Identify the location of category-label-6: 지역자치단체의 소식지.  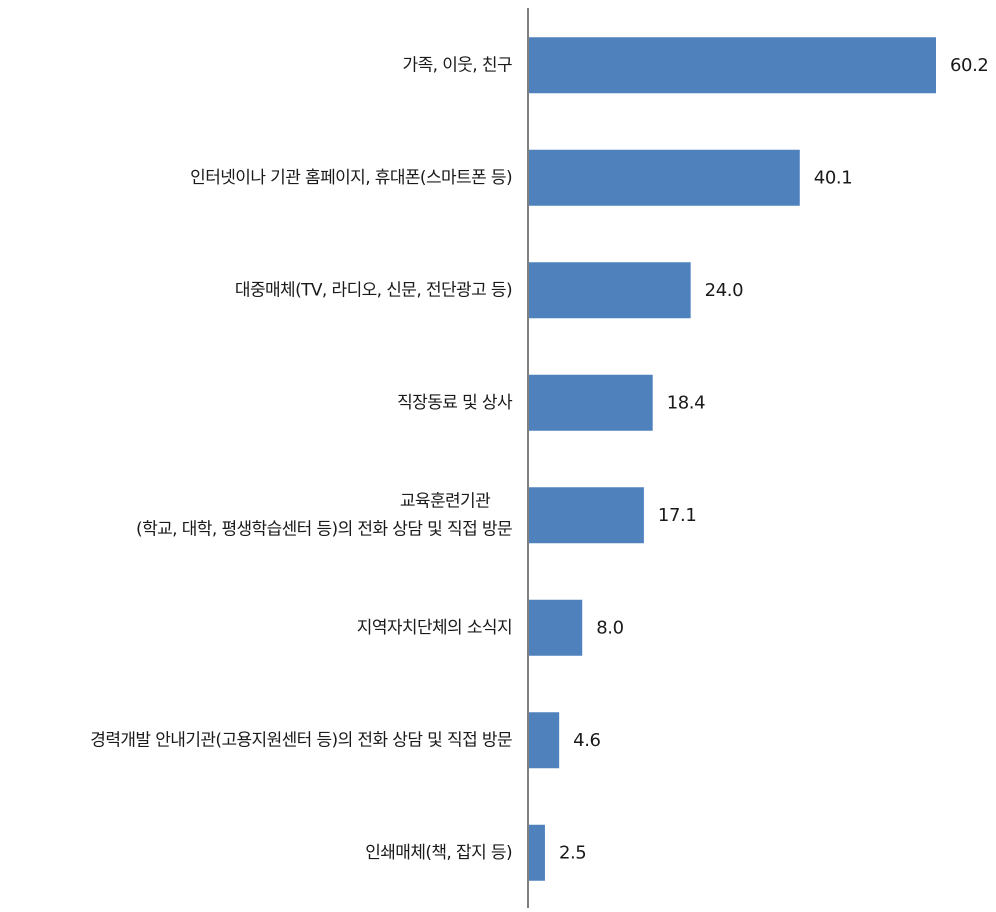
(434, 628).